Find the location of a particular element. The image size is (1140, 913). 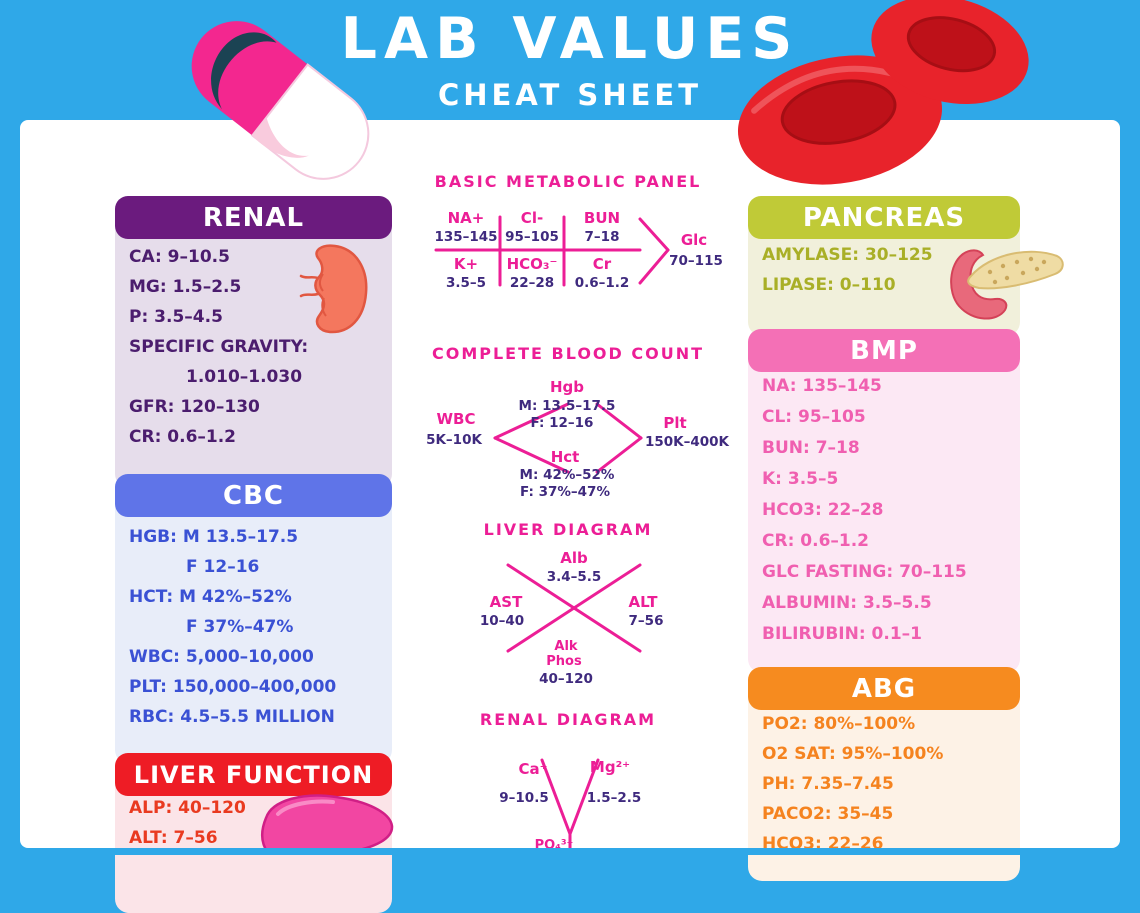

bmp-diagram-title: BASIC METABOLIC PANEL is located at coordinates (568, 181).